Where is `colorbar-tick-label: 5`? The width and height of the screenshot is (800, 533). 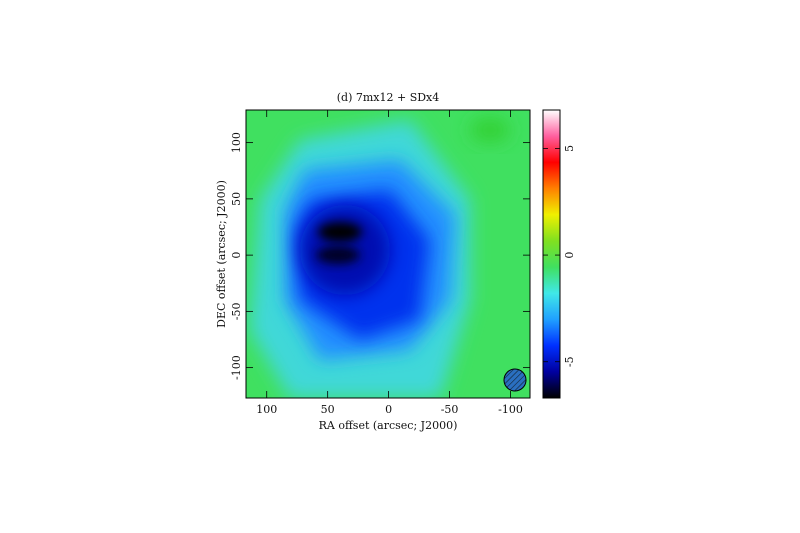
colorbar-tick-label: 5 is located at coordinates (569, 148).